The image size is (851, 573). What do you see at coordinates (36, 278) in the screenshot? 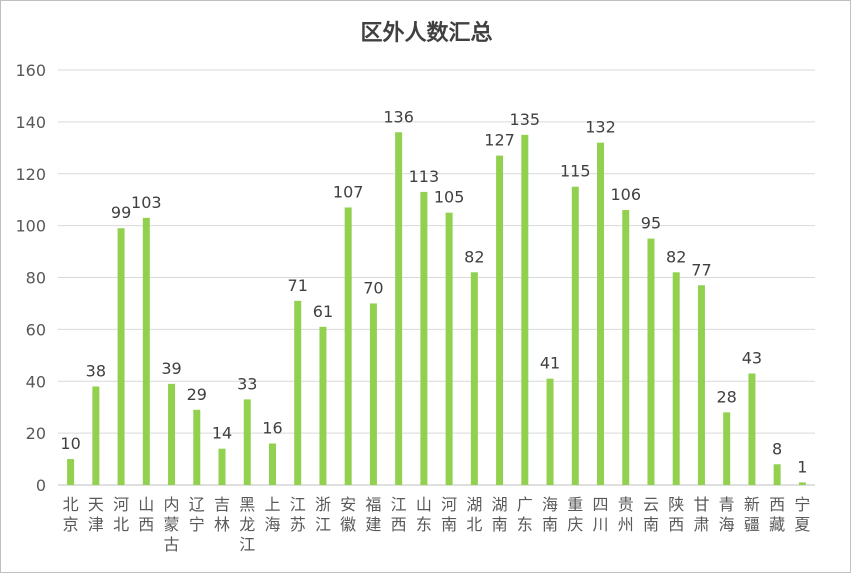
I see `y-tick-label: 80` at bounding box center [36, 278].